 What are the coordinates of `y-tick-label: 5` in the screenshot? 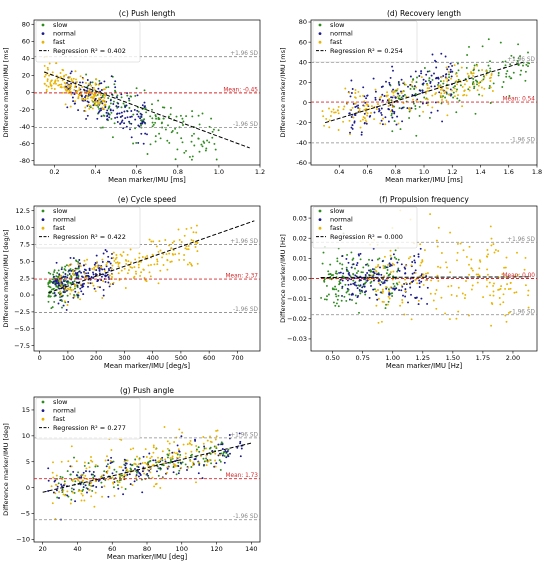 It's located at (28, 462).